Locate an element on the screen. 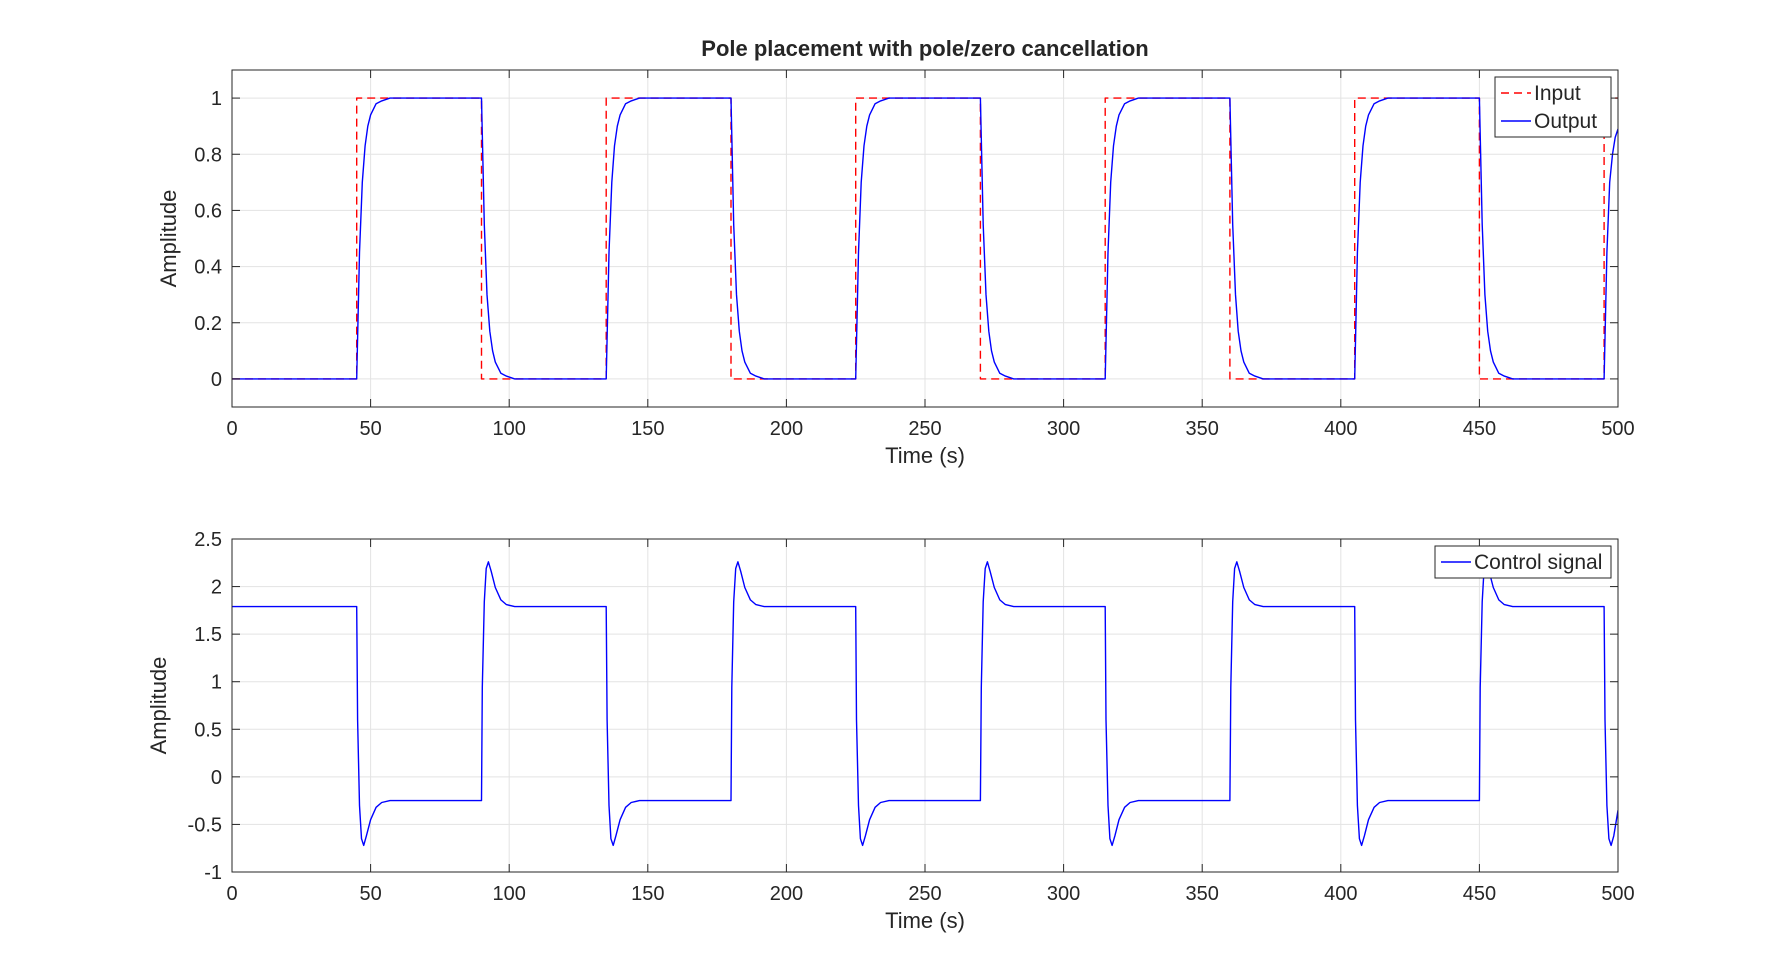 The width and height of the screenshot is (1770, 970). y-tick-label: 0.4 is located at coordinates (208, 268).